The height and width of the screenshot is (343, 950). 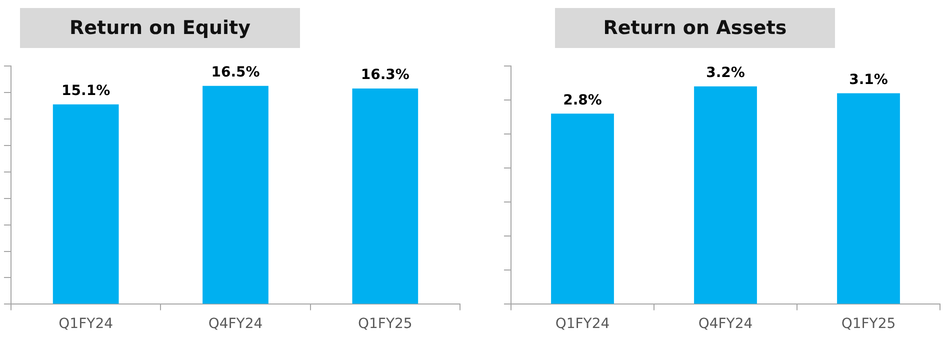 I want to click on data-label: 3.2%, so click(x=725, y=73).